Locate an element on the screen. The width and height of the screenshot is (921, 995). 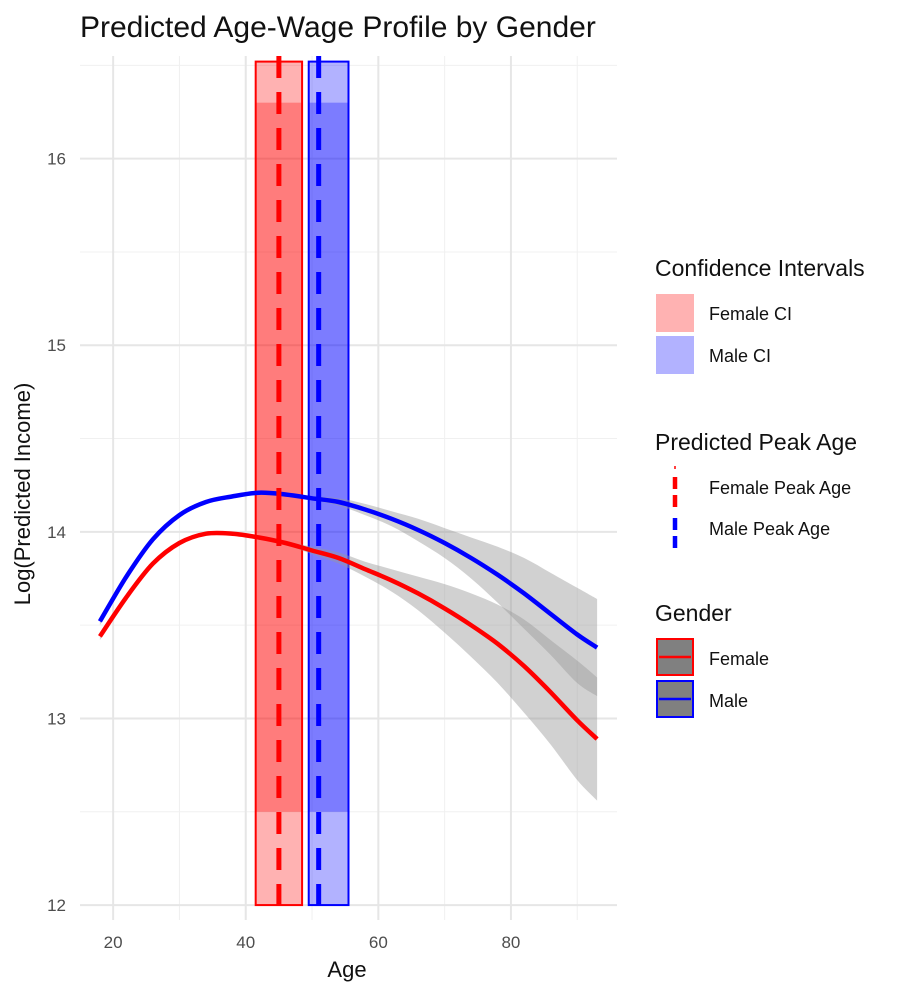
x-tick-label: 60 is located at coordinates (378, 942).